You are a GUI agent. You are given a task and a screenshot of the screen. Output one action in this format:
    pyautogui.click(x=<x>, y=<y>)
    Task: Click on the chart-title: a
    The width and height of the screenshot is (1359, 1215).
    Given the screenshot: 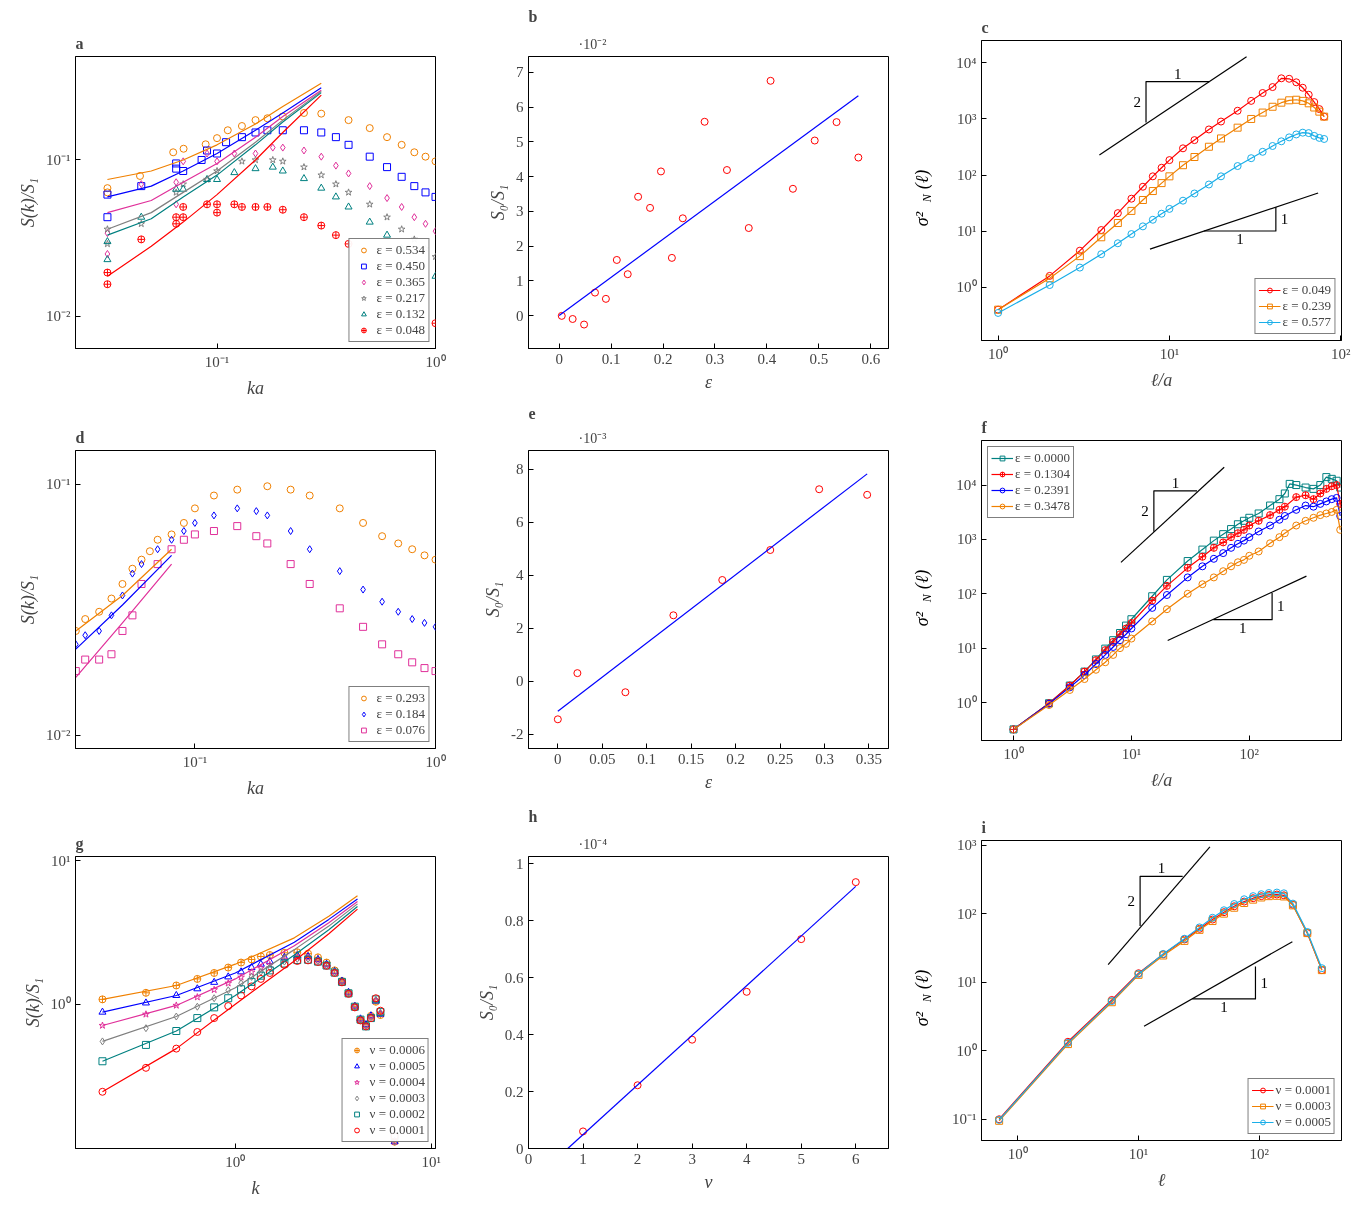 What is the action you would take?
    pyautogui.click(x=79, y=43)
    